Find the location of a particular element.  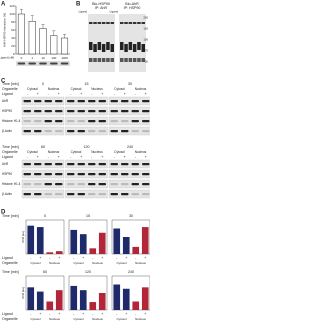

x-tick-label: 100 is located at coordinates (53, 58).